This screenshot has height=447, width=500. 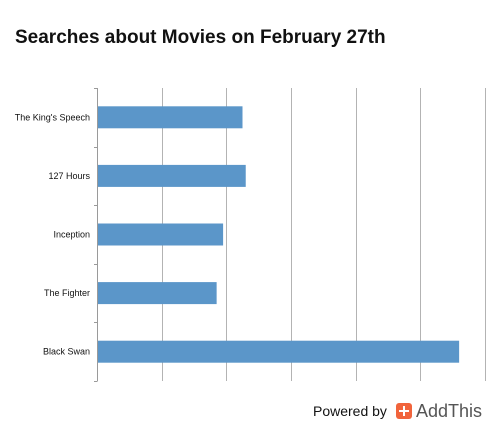 What do you see at coordinates (66, 352) in the screenshot?
I see `category-label: Black Swan` at bounding box center [66, 352].